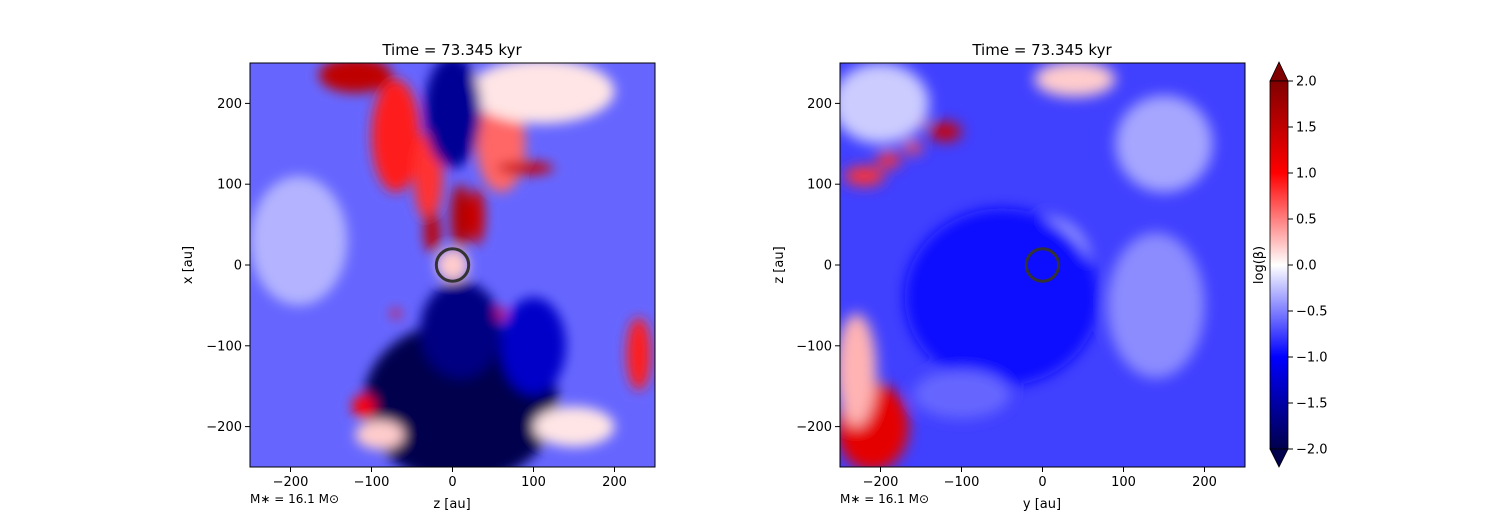 This screenshot has width=1500, height=525. Describe the element at coordinates (819, 185) in the screenshot. I see `panel-right-ytick-label: 100` at that location.